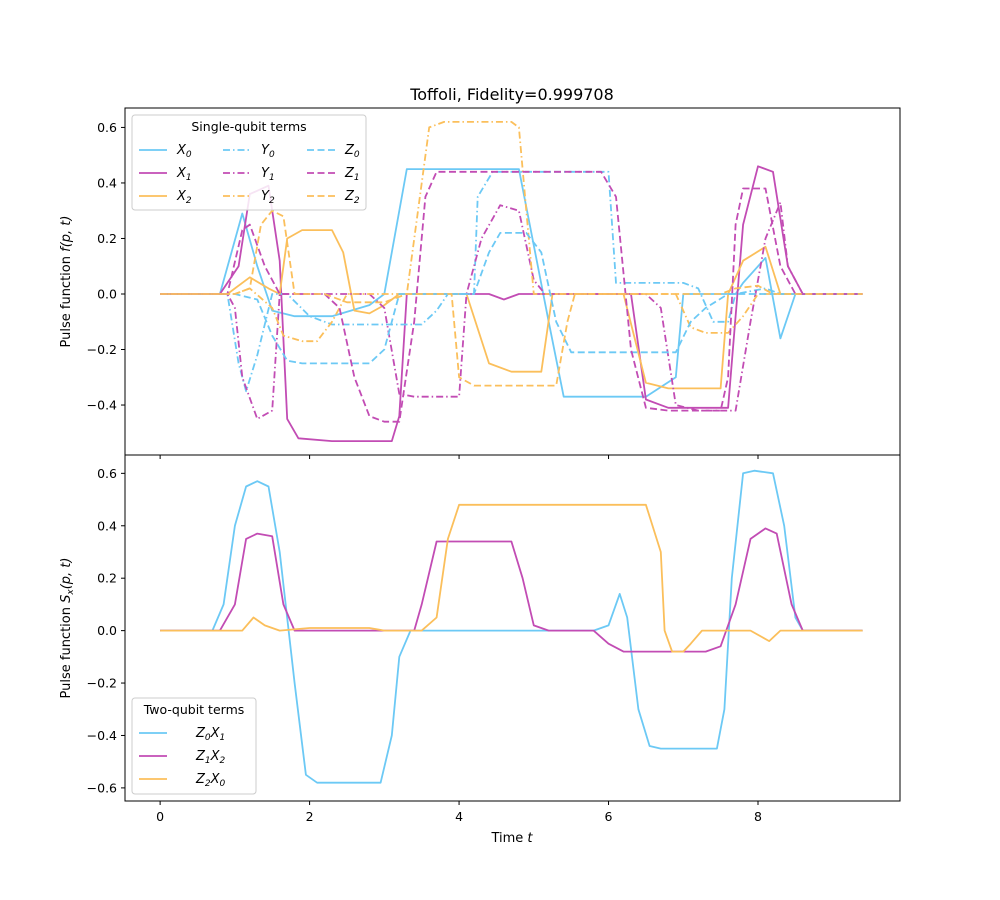 The height and width of the screenshot is (900, 1000). Describe the element at coordinates (609, 816) in the screenshot. I see `x-tick-label: 6` at that location.